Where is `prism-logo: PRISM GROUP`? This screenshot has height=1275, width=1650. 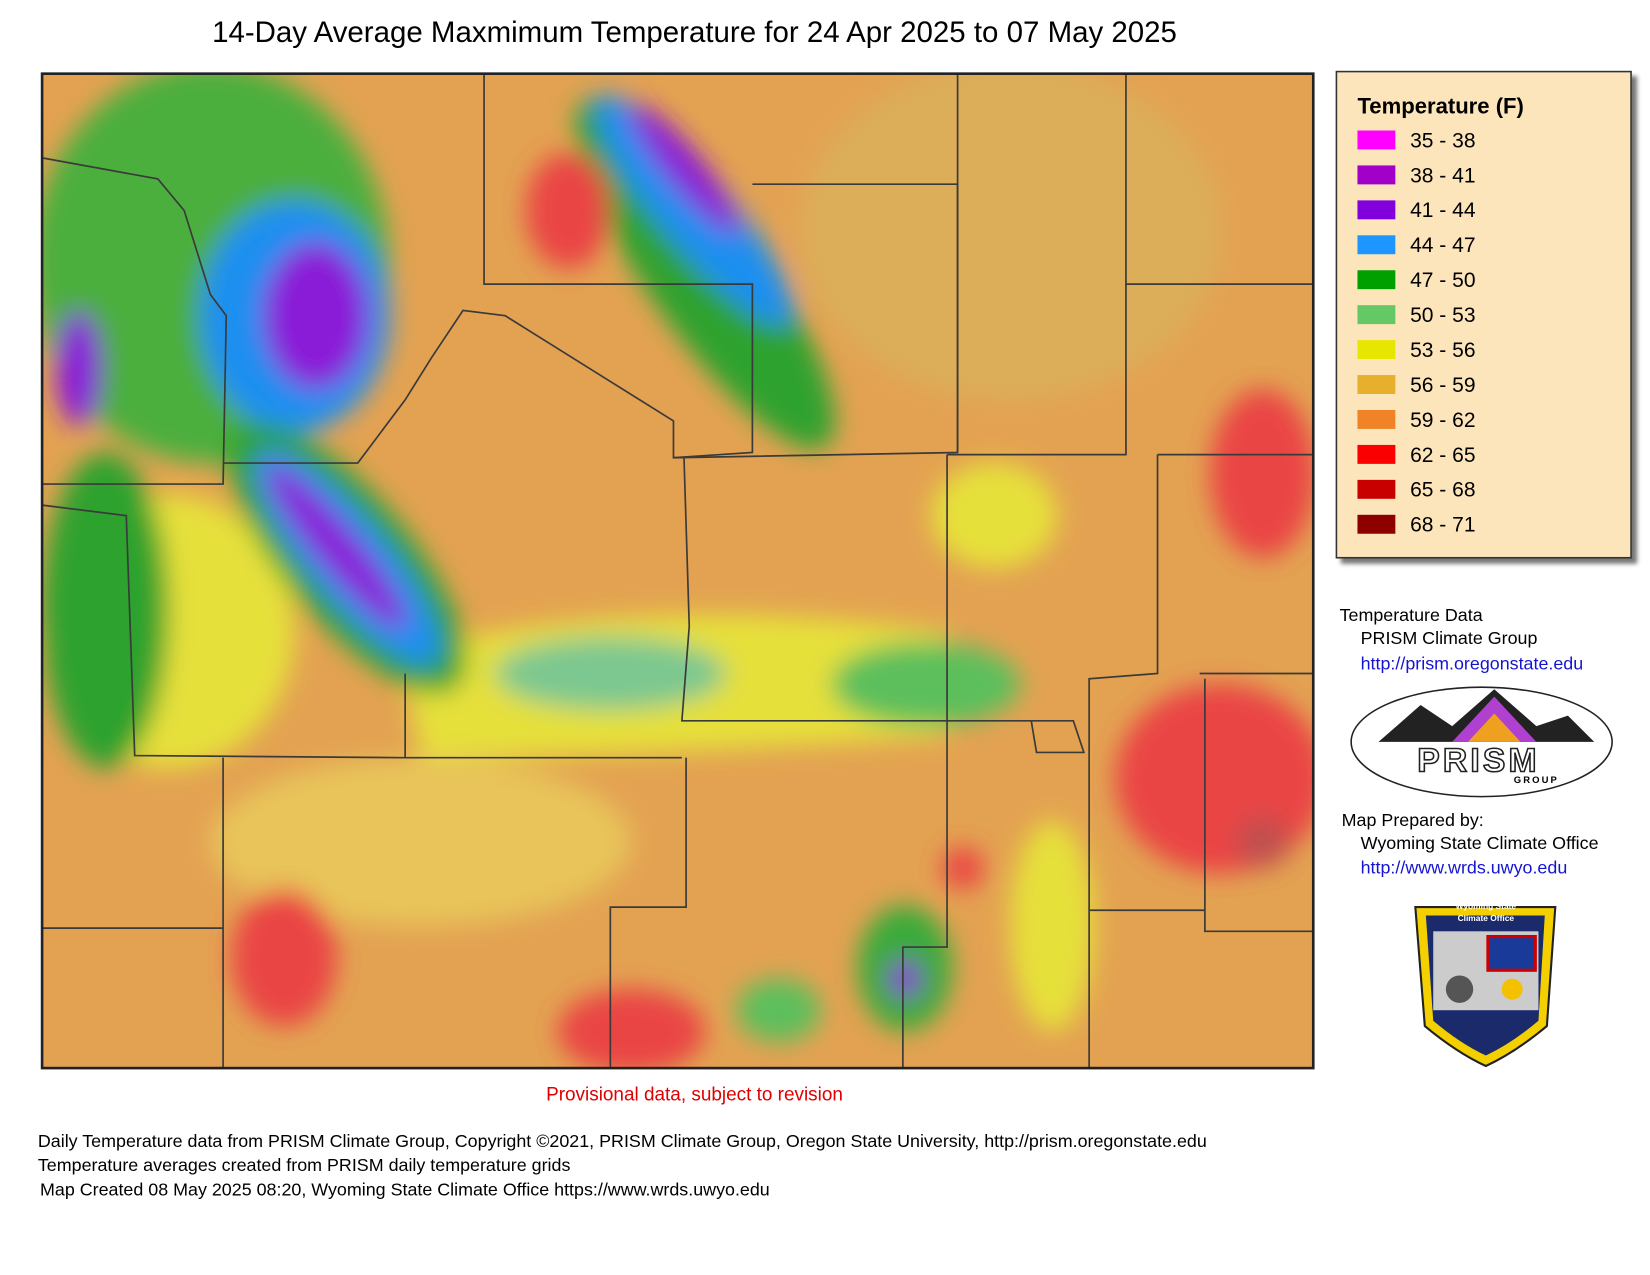 prism-logo: PRISM GROUP is located at coordinates (1481, 742).